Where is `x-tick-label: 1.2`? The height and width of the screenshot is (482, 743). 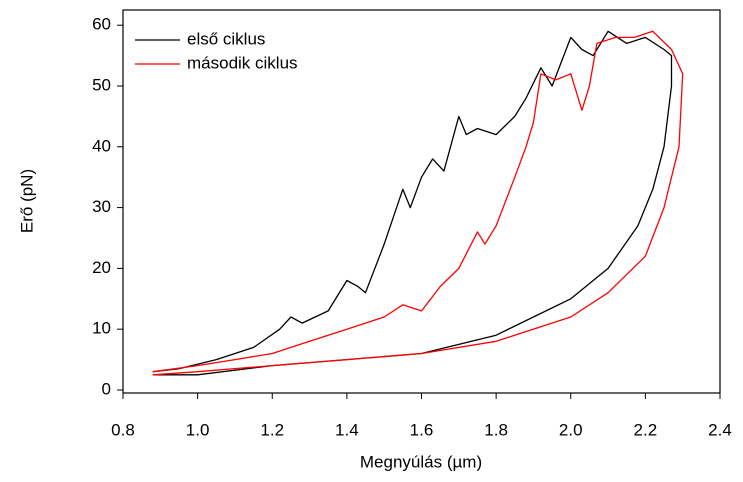 x-tick-label: 1.2 is located at coordinates (272, 429).